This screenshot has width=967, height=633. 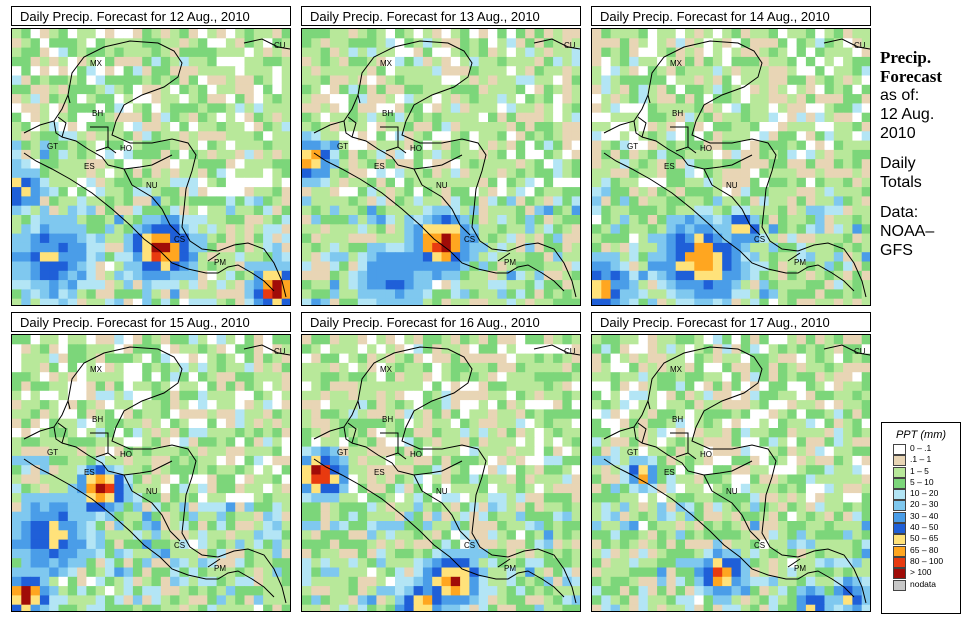 What do you see at coordinates (731, 322) in the screenshot?
I see `panel-title: Daily Precip. Forecast for 17 Aug., 2010` at bounding box center [731, 322].